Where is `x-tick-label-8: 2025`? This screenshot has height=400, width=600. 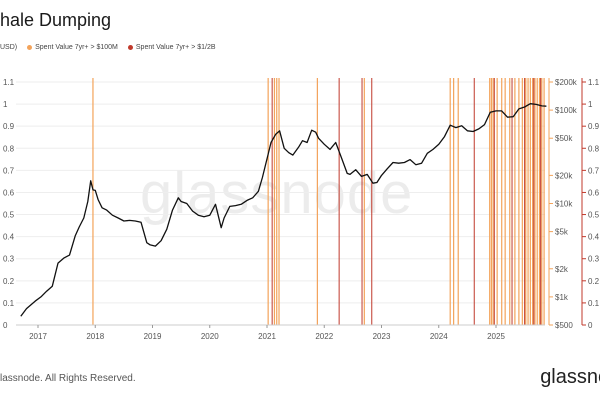
x-tick-label-8: 2025 is located at coordinates (496, 336).